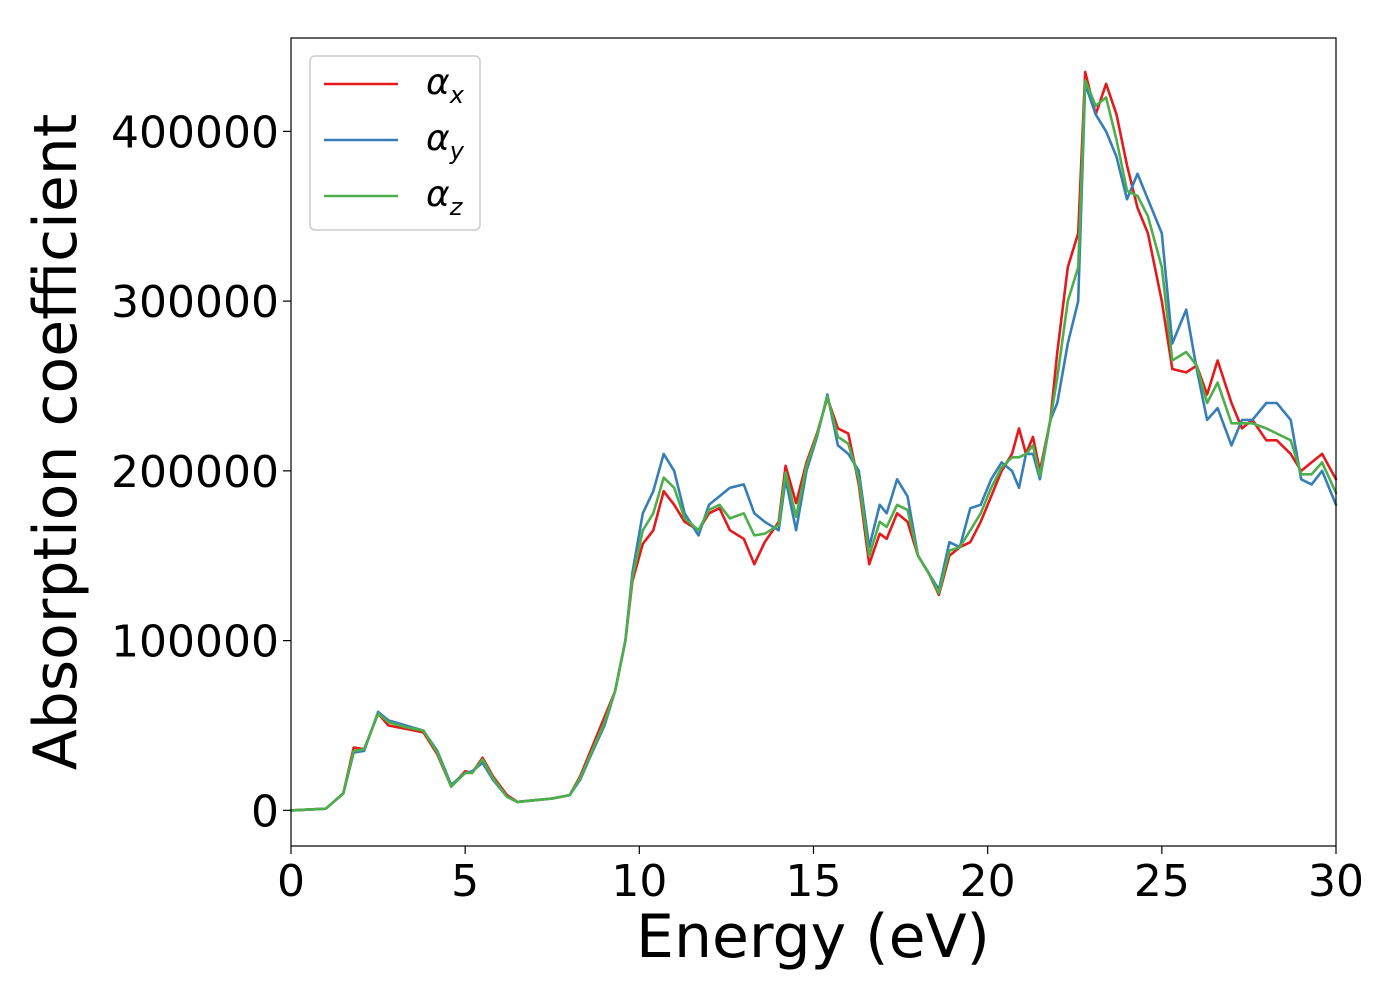 This screenshot has width=1400, height=1000. Describe the element at coordinates (195, 472) in the screenshot. I see `y-tick-label: 200000` at that location.